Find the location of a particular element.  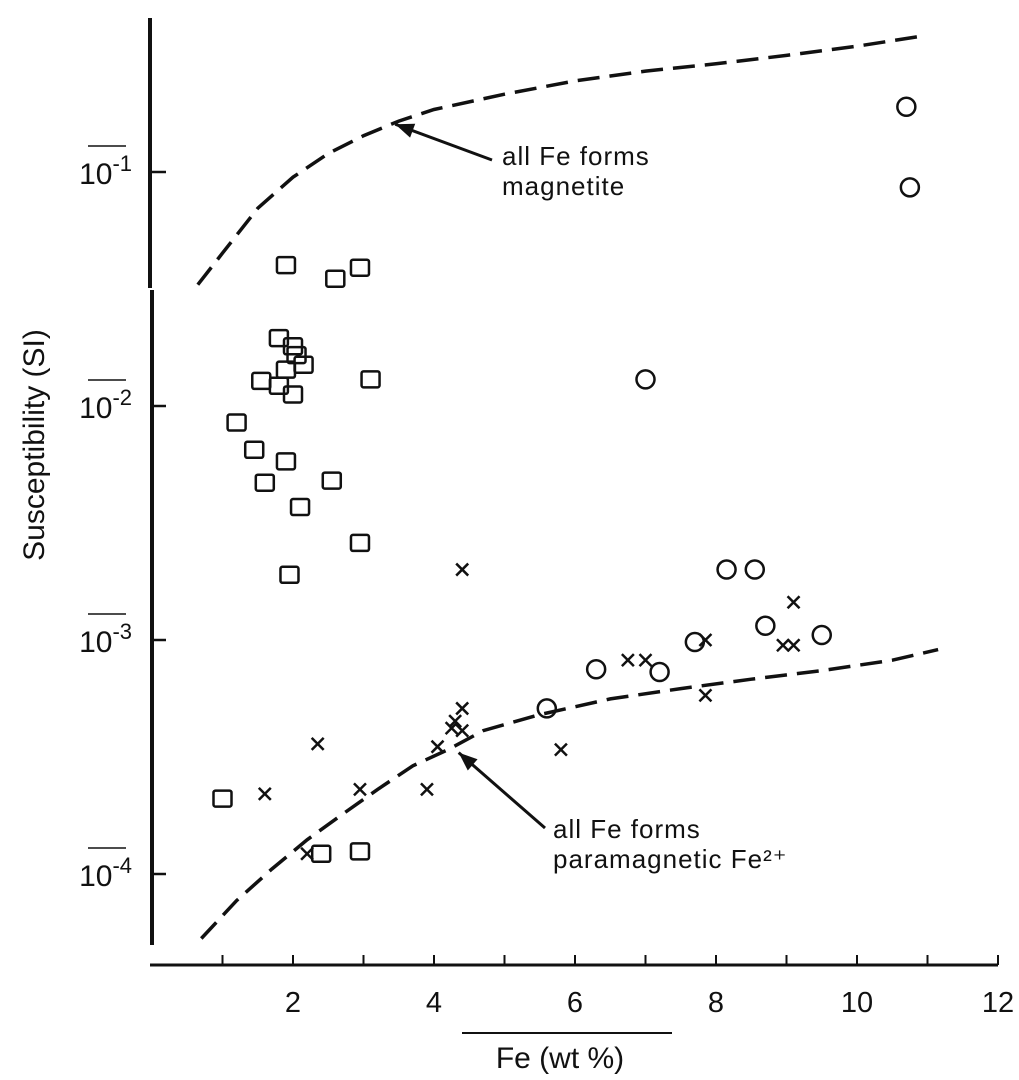

x-tick-label: 4 is located at coordinates (434, 1003).